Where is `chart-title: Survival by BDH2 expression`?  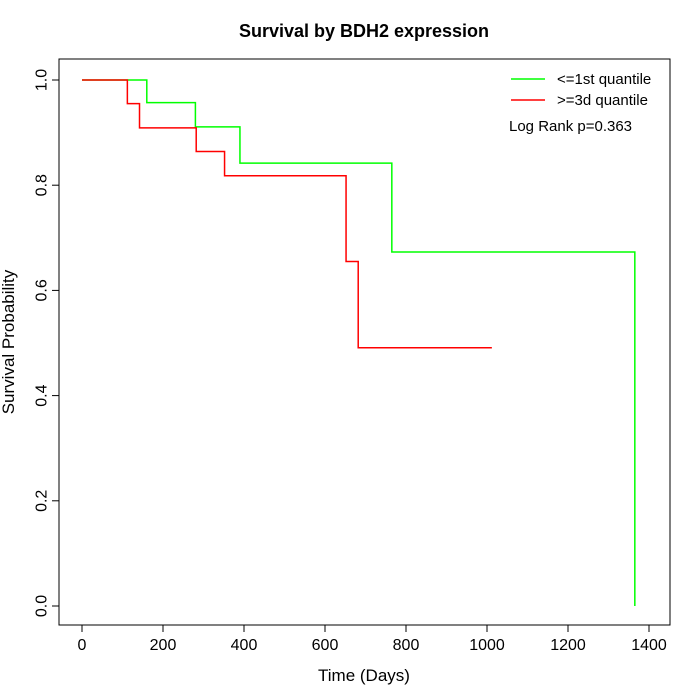 chart-title: Survival by BDH2 expression is located at coordinates (364, 31).